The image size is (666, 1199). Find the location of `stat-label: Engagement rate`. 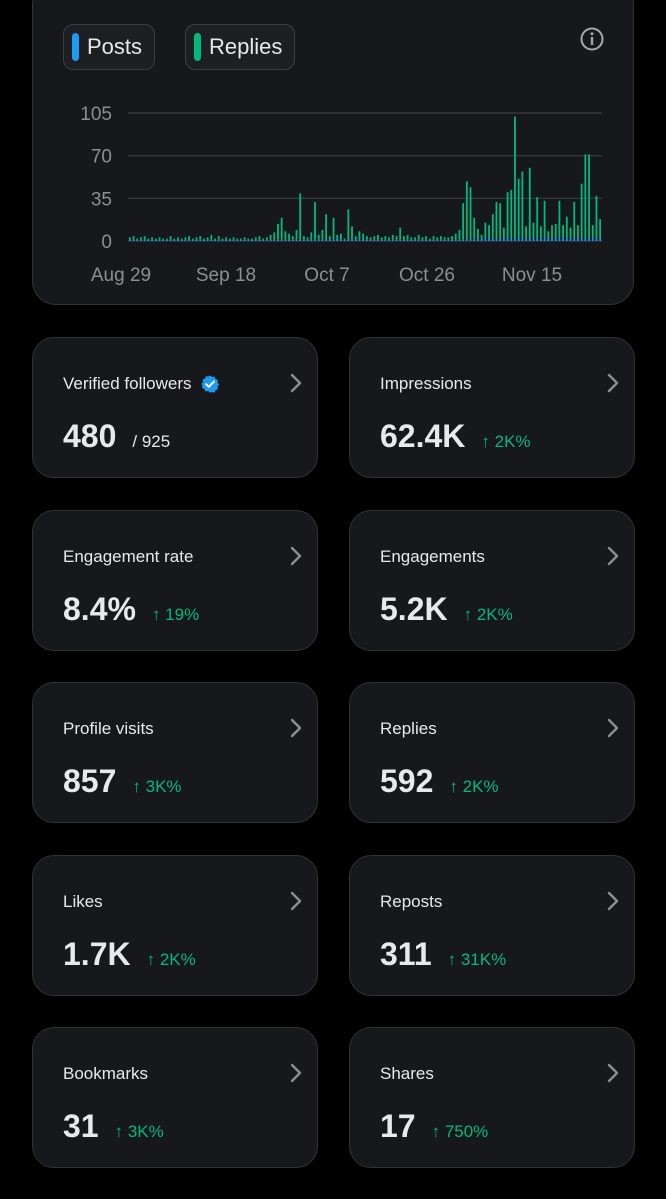

stat-label: Engagement rate is located at coordinates (128, 557).